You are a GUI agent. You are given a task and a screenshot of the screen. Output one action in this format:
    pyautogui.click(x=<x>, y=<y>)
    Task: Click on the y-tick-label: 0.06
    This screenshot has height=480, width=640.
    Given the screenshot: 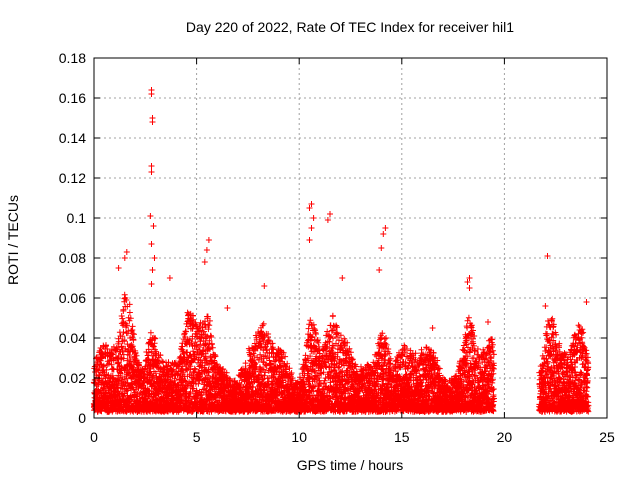 What is the action you would take?
    pyautogui.click(x=72, y=298)
    